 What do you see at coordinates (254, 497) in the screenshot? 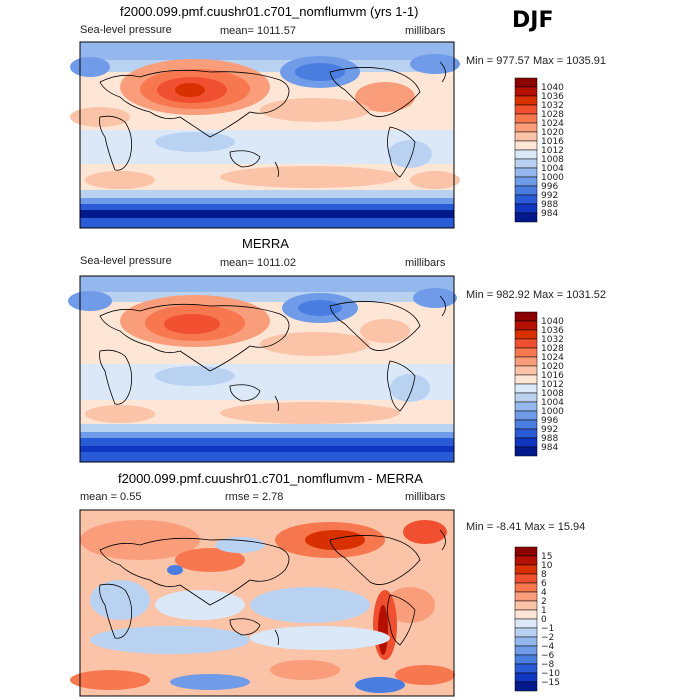
I see `panel-3-rmse: rmse = 2.78` at bounding box center [254, 497].